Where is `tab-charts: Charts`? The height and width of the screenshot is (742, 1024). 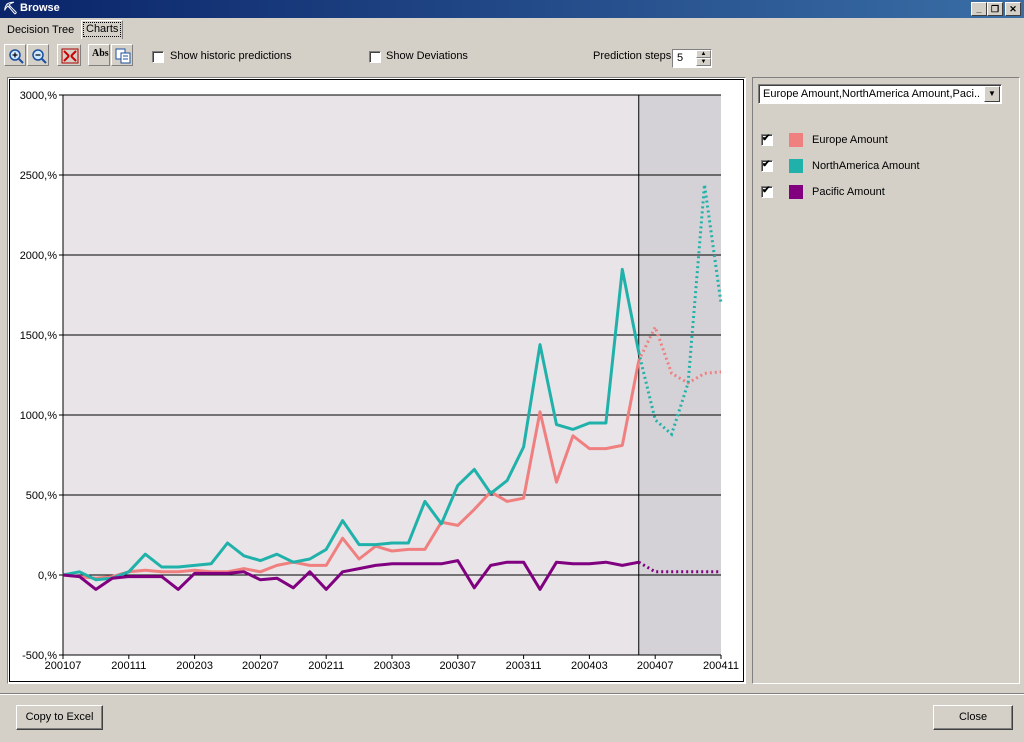
tab-charts: Charts is located at coordinates (102, 29).